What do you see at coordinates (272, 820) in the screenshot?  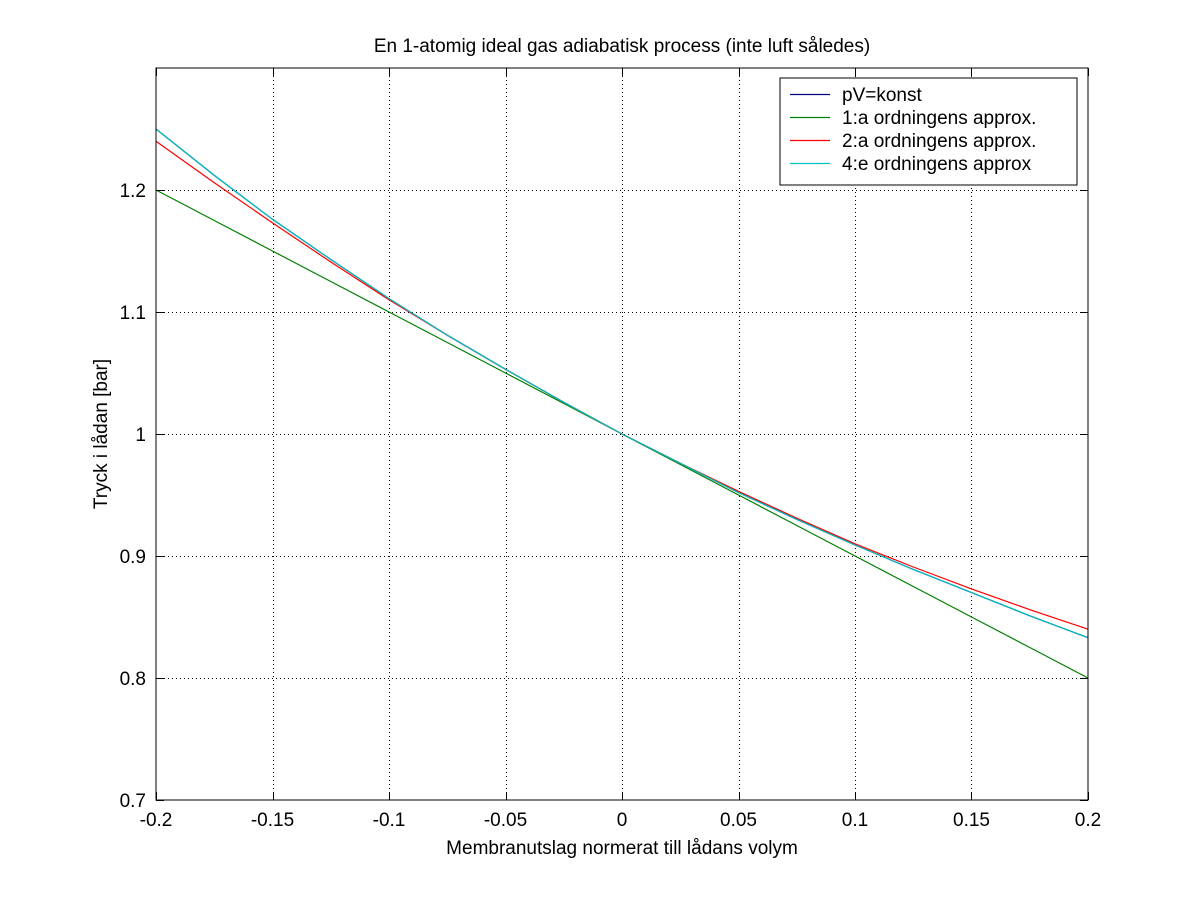 I see `x-tick-label: -0.15` at bounding box center [272, 820].